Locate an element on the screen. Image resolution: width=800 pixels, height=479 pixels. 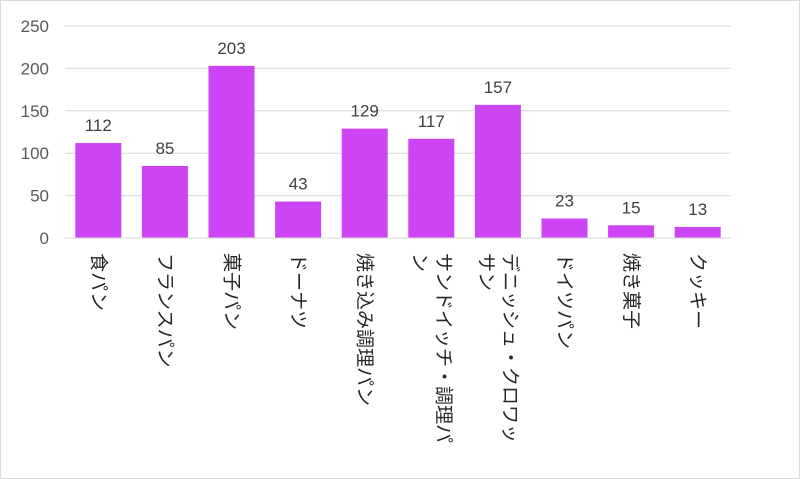
category-label-line: 焼き菓子 is located at coordinates (631, 291).